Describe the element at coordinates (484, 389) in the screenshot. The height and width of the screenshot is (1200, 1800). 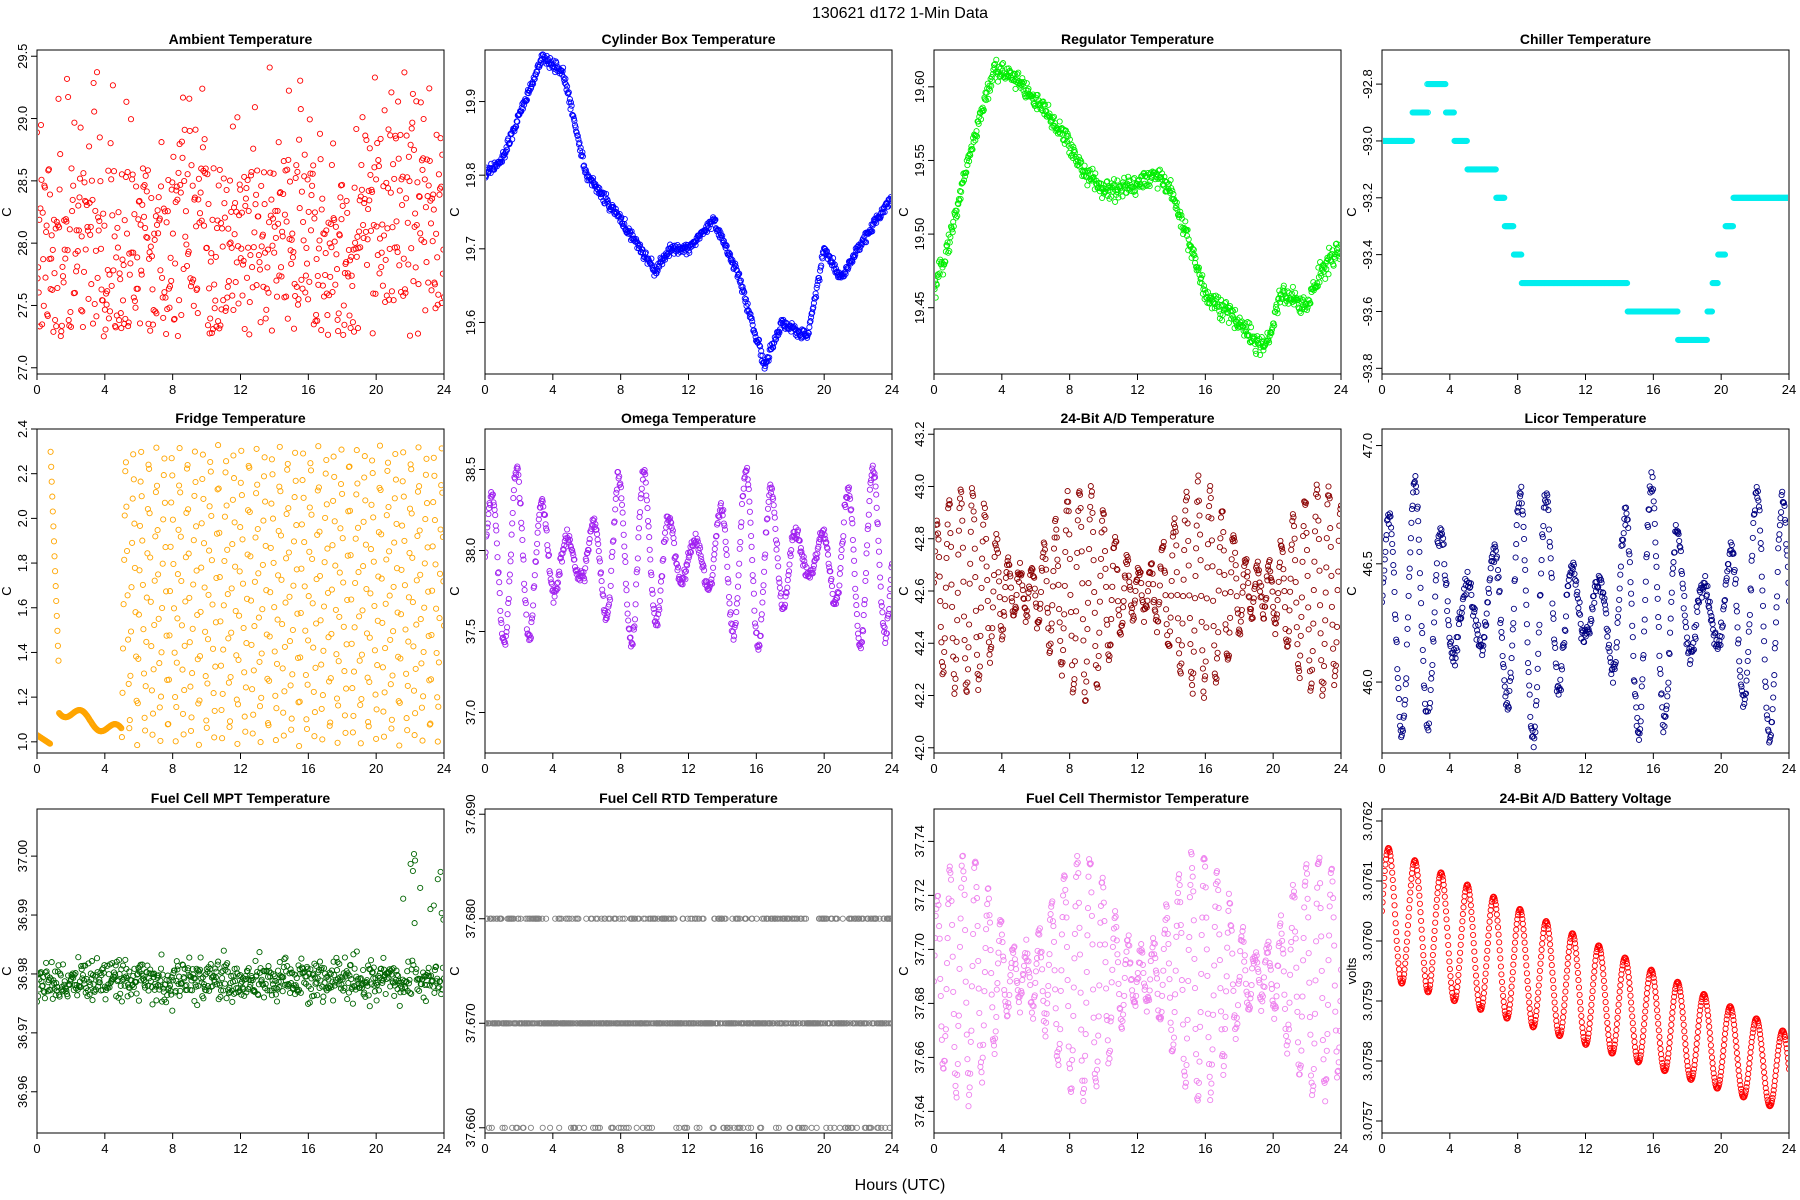
I see `x-tick-label: 0` at that location.